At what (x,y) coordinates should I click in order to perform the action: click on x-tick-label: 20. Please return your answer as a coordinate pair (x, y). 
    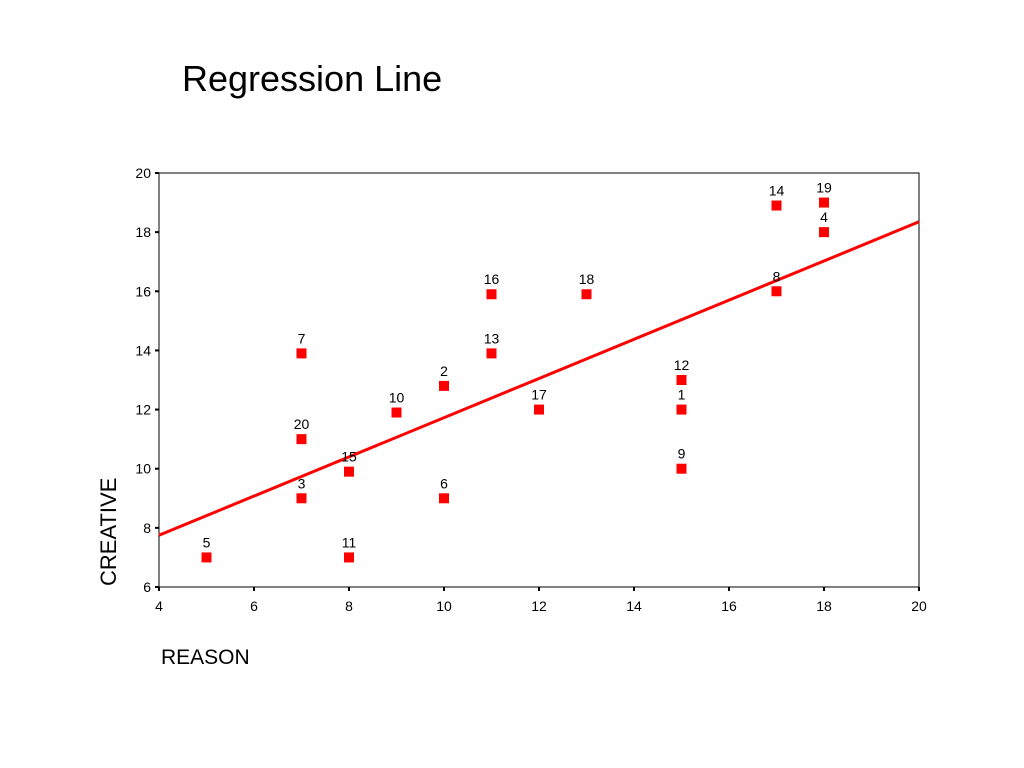
    Looking at the image, I should click on (919, 606).